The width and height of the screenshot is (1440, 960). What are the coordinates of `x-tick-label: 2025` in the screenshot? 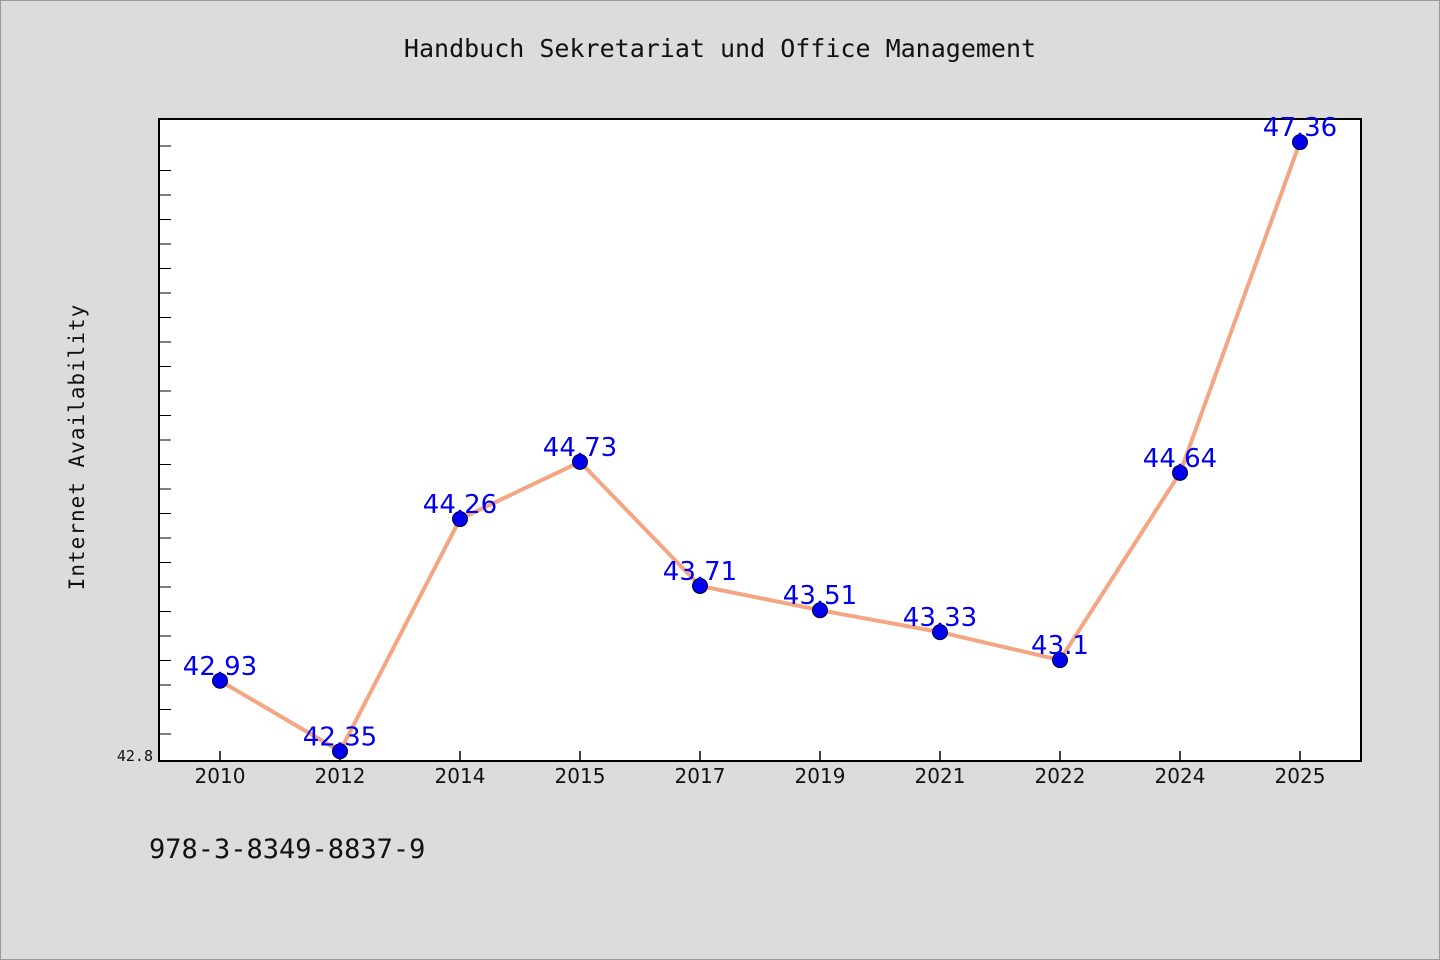 It's located at (1300, 776).